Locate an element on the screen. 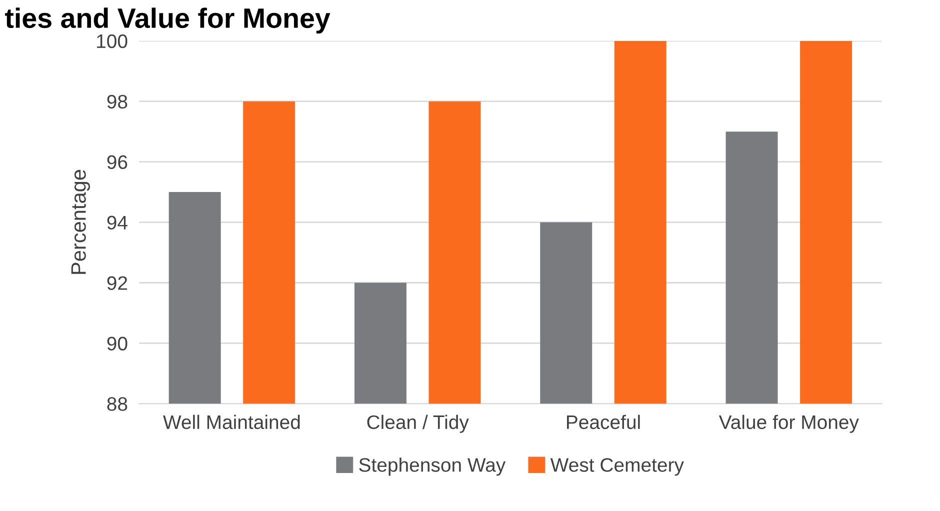 The height and width of the screenshot is (511, 940). y-tick-label: 94 is located at coordinates (117, 223).